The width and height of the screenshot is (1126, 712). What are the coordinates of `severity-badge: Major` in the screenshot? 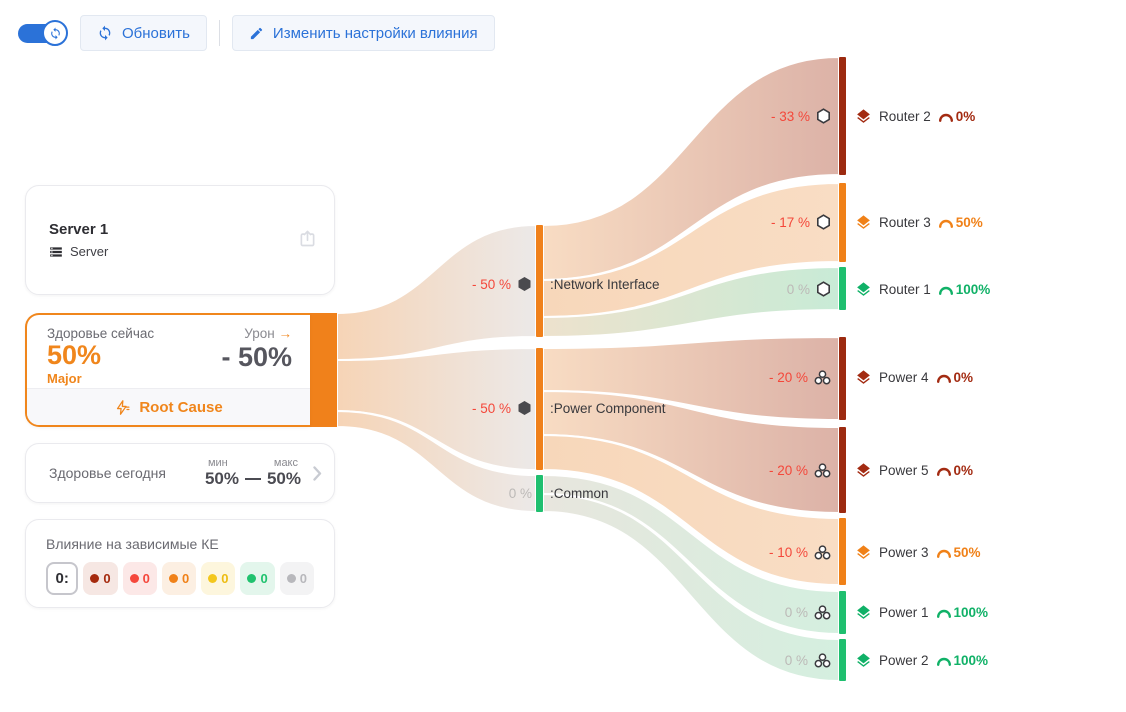 It's located at (64, 378).